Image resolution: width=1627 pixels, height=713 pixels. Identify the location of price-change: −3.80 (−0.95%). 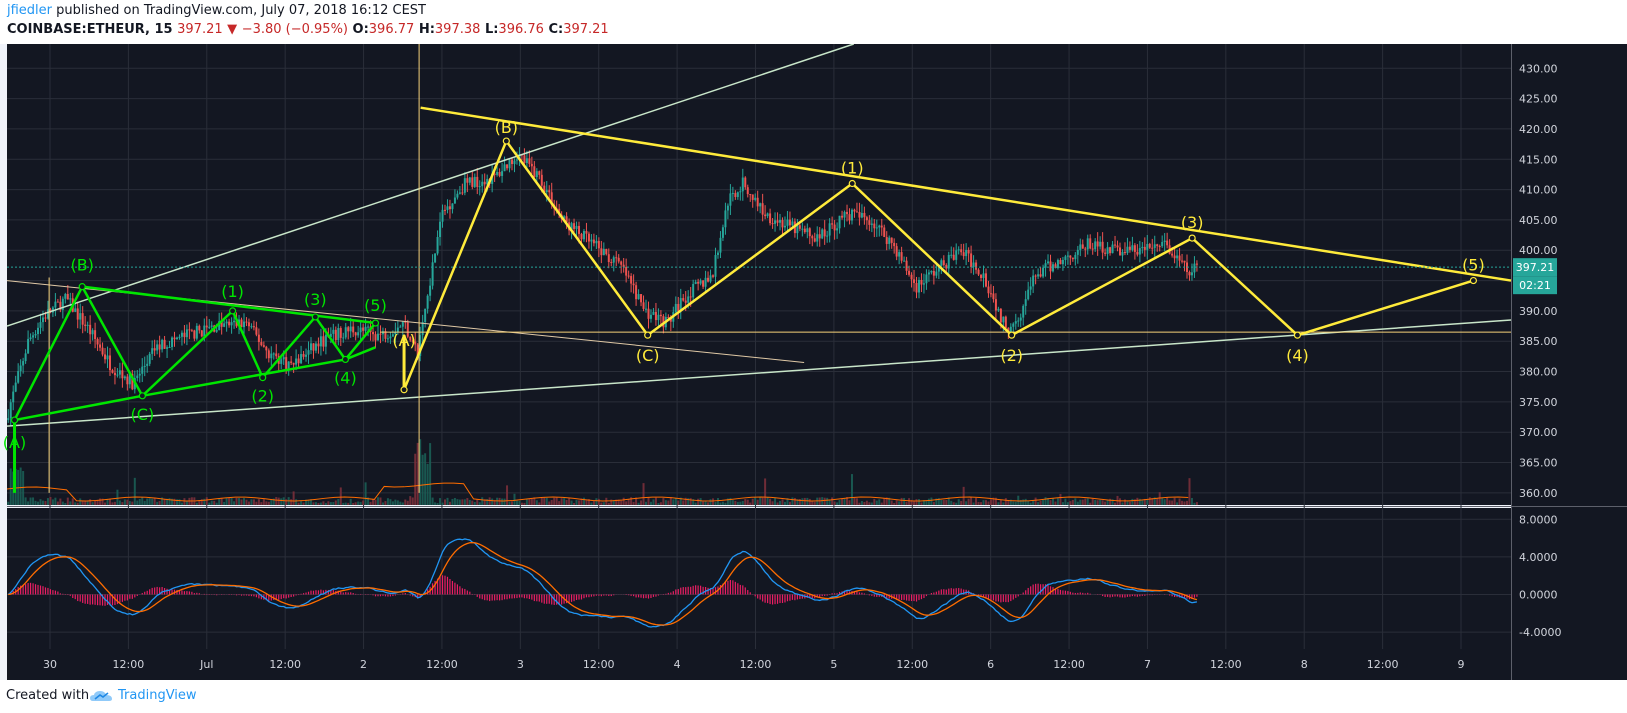
(294, 29).